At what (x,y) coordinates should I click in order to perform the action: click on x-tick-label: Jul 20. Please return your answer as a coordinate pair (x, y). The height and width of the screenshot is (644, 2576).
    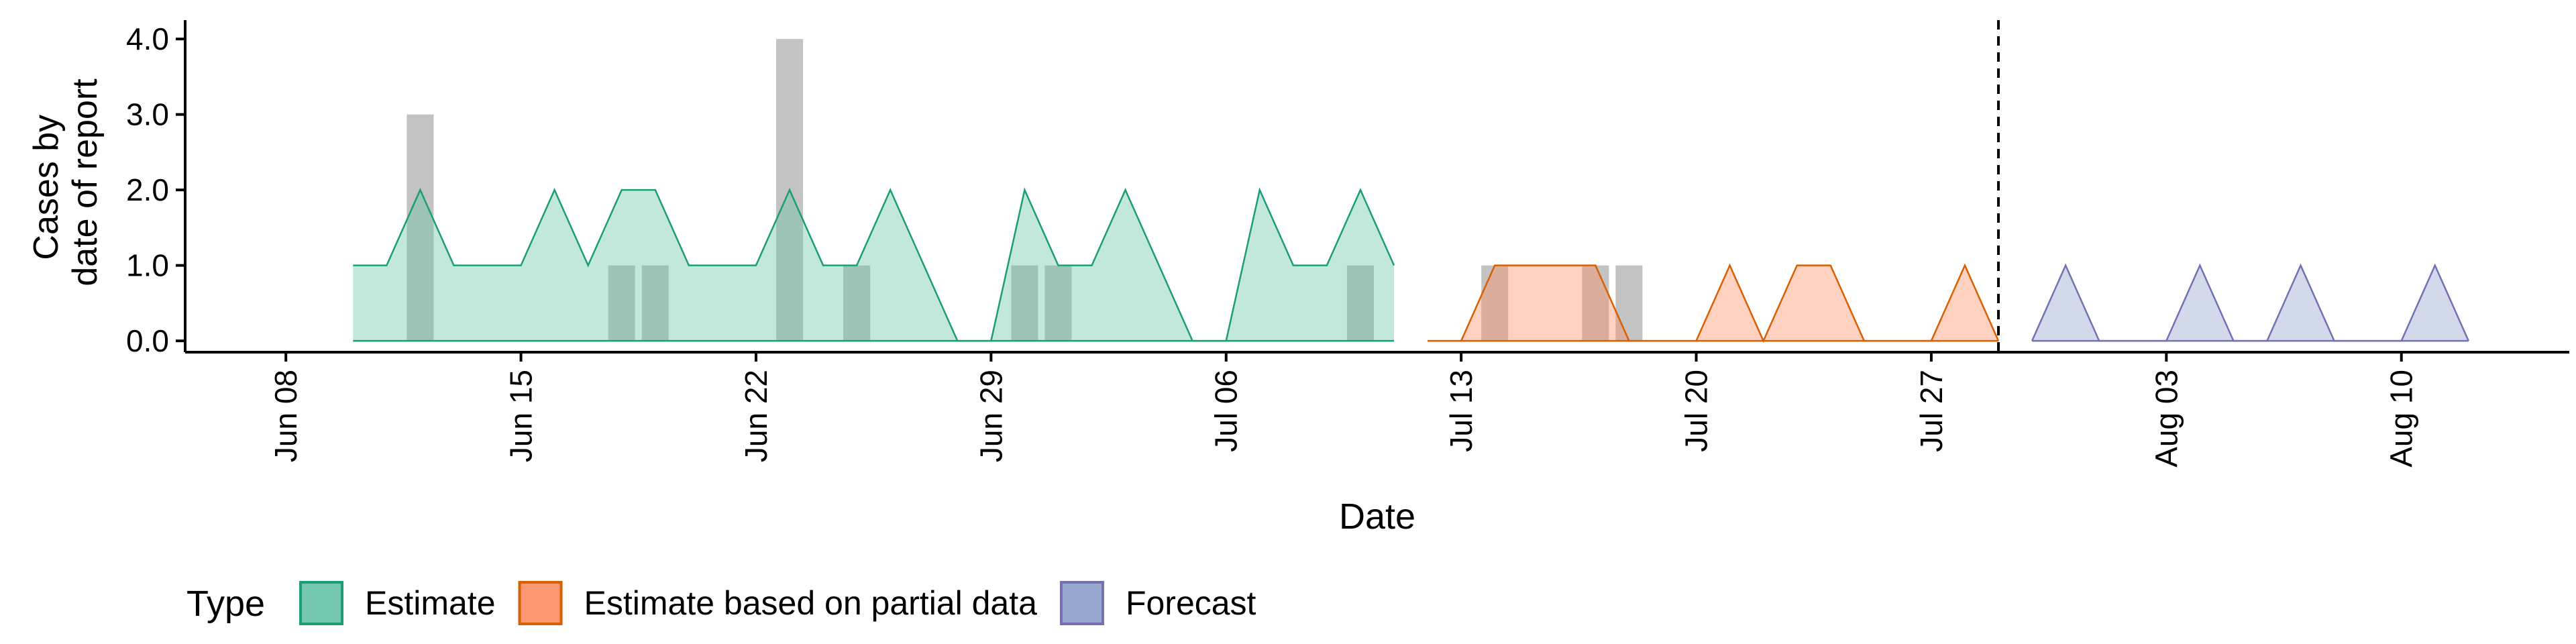
    Looking at the image, I should click on (1696, 411).